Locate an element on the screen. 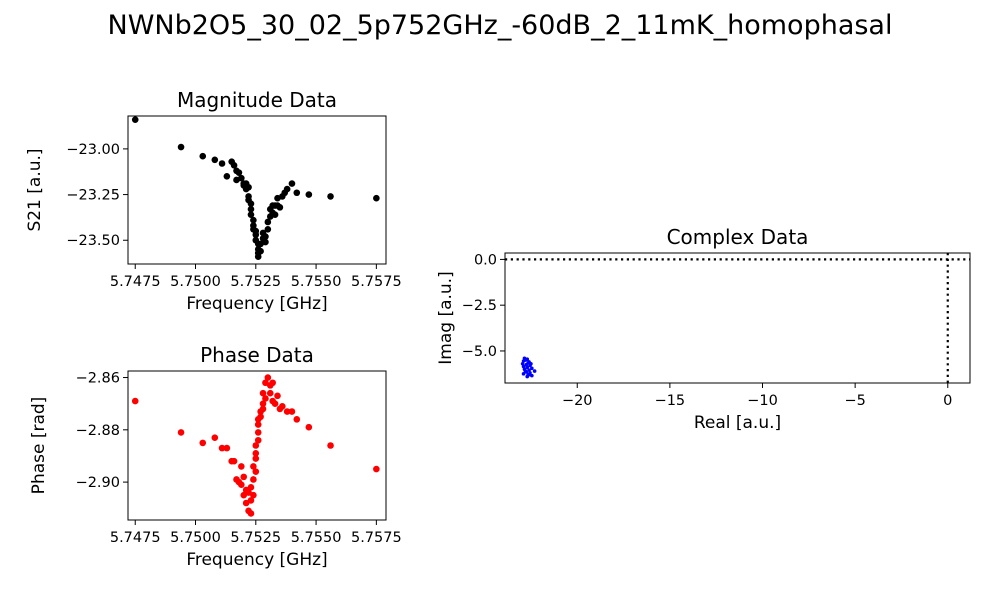  x-axis-label: Frequency [GHz] is located at coordinates (256, 560).